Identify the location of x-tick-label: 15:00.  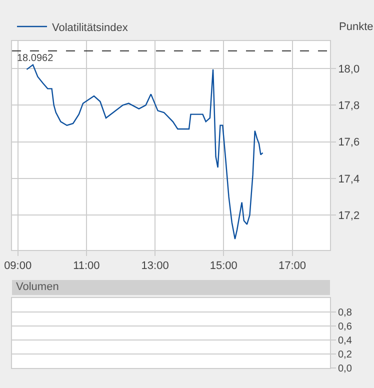
(224, 266).